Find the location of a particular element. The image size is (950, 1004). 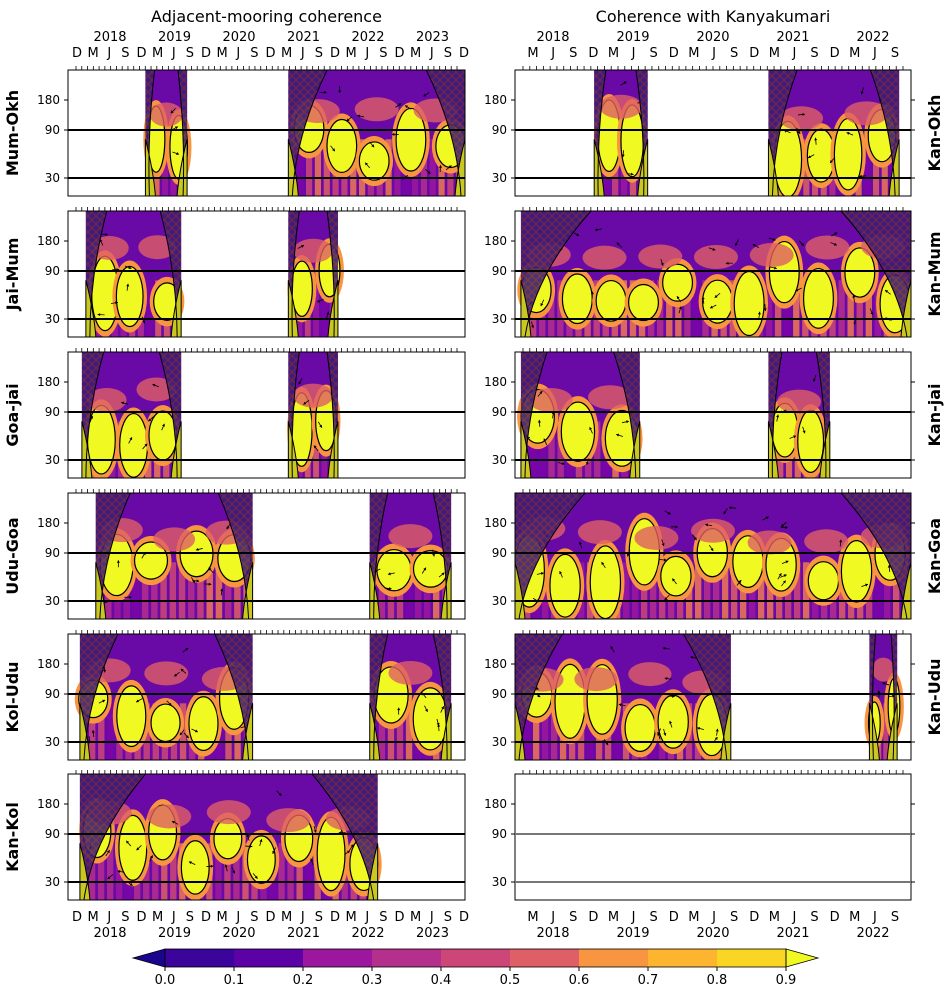

colorbar-tick-label: 0.0 is located at coordinates (165, 980).